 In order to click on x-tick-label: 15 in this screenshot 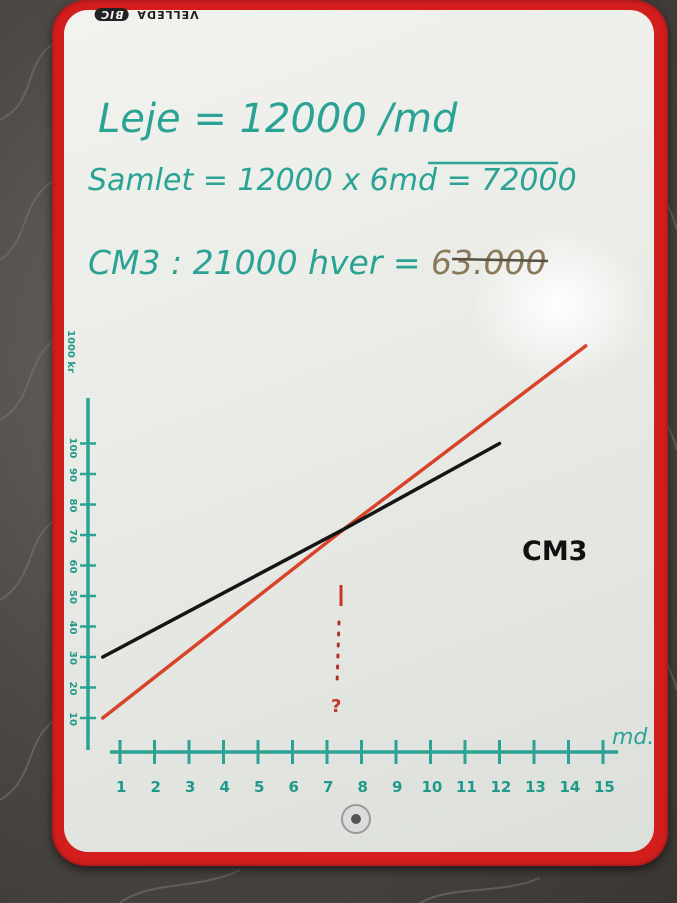, I will do `click(604, 787)`.